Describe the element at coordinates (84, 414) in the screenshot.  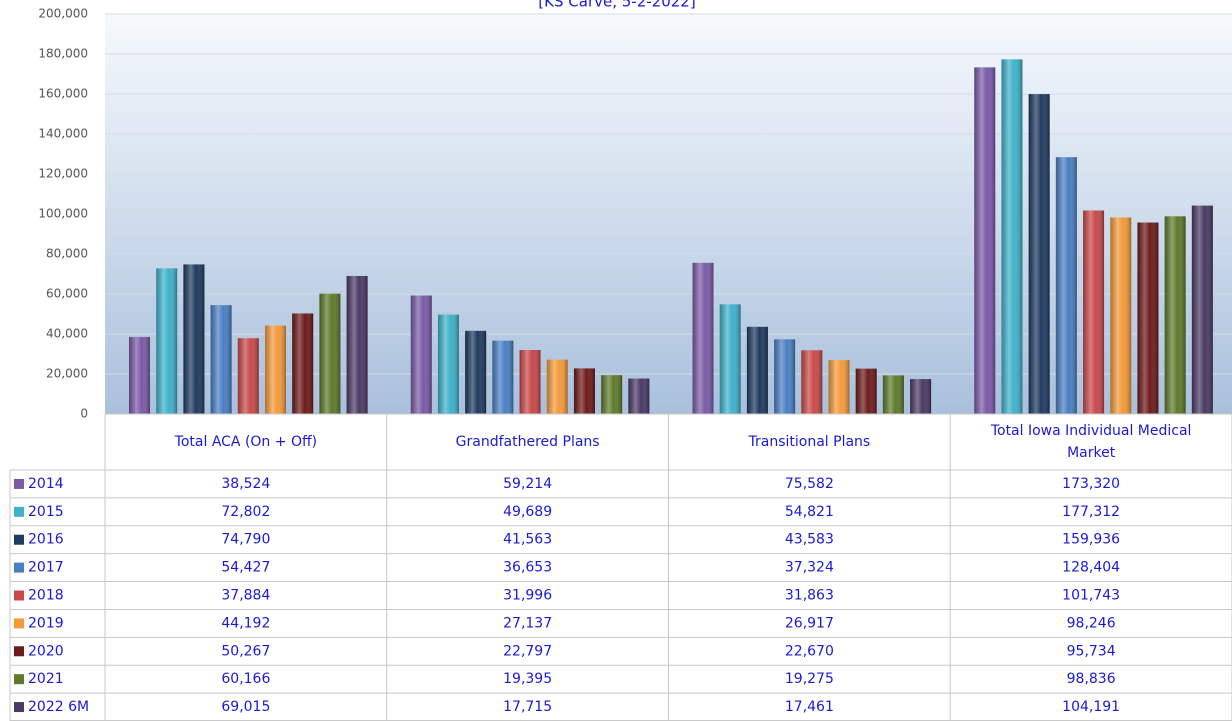
I see `y-tick-label: 0` at that location.